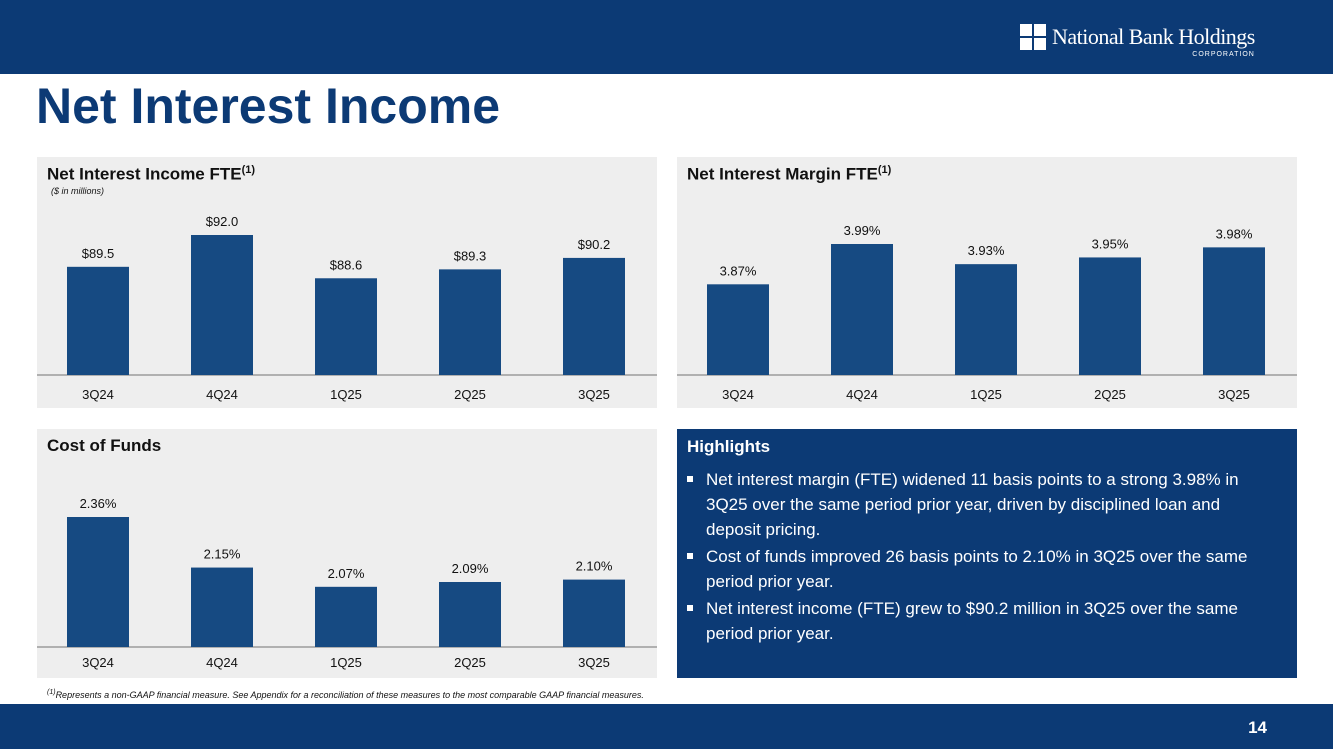 The image size is (1333, 749). What do you see at coordinates (862, 230) in the screenshot?
I see `data-label: 3.99%` at bounding box center [862, 230].